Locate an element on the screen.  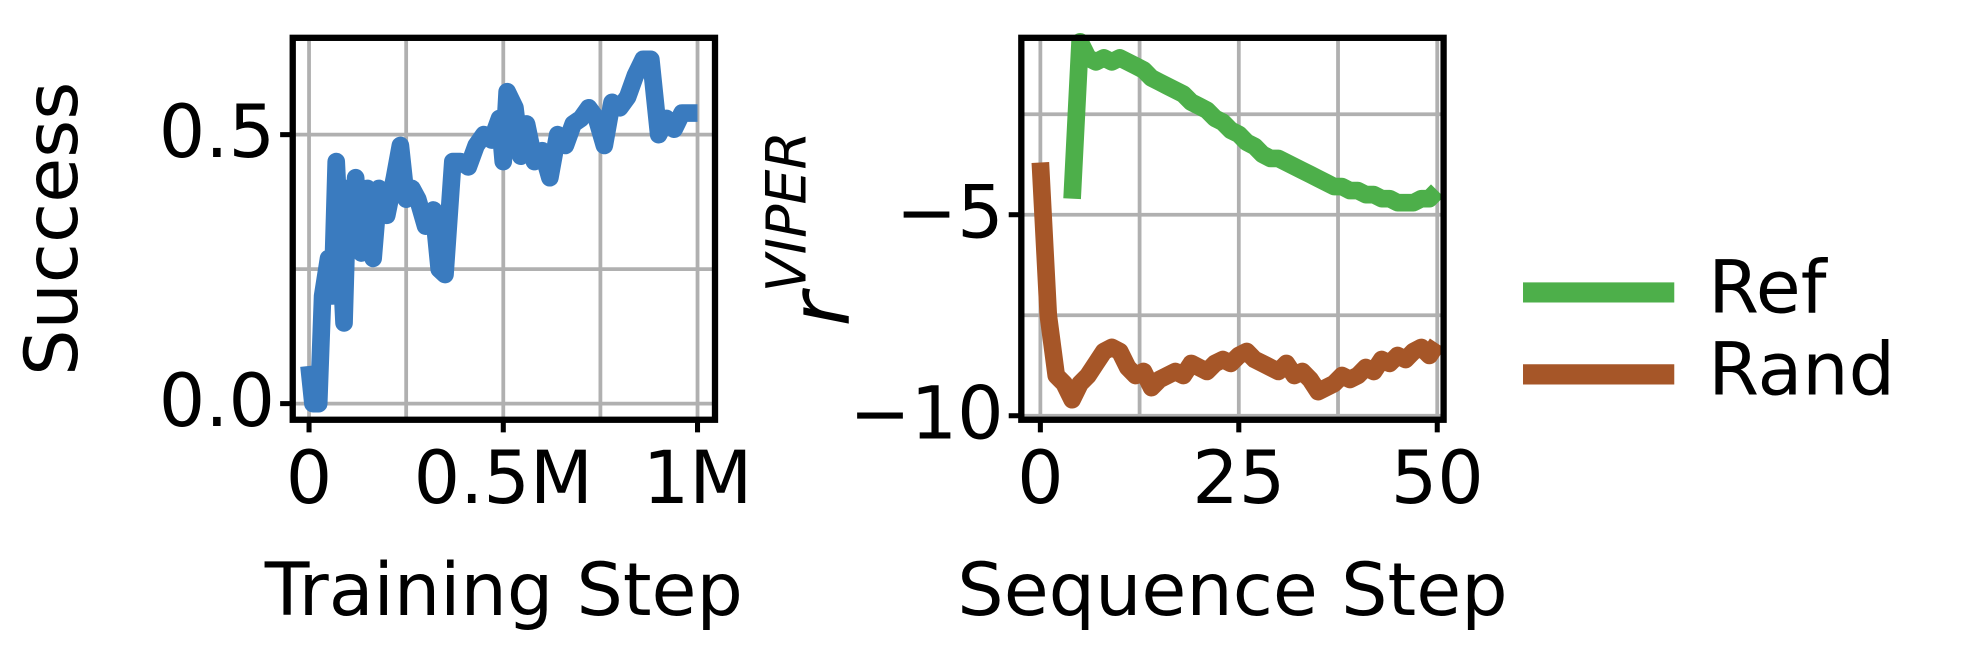
y-tick-label: 0.0 is located at coordinates (217, 401).